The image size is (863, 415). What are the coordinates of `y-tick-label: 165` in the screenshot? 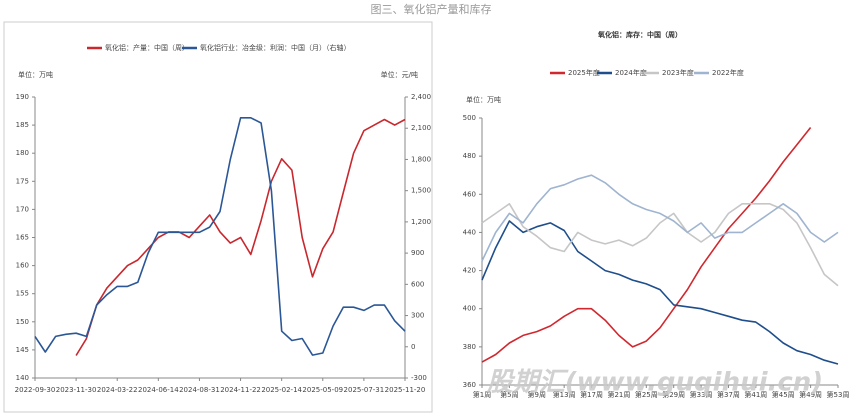 It's located at (22, 238).